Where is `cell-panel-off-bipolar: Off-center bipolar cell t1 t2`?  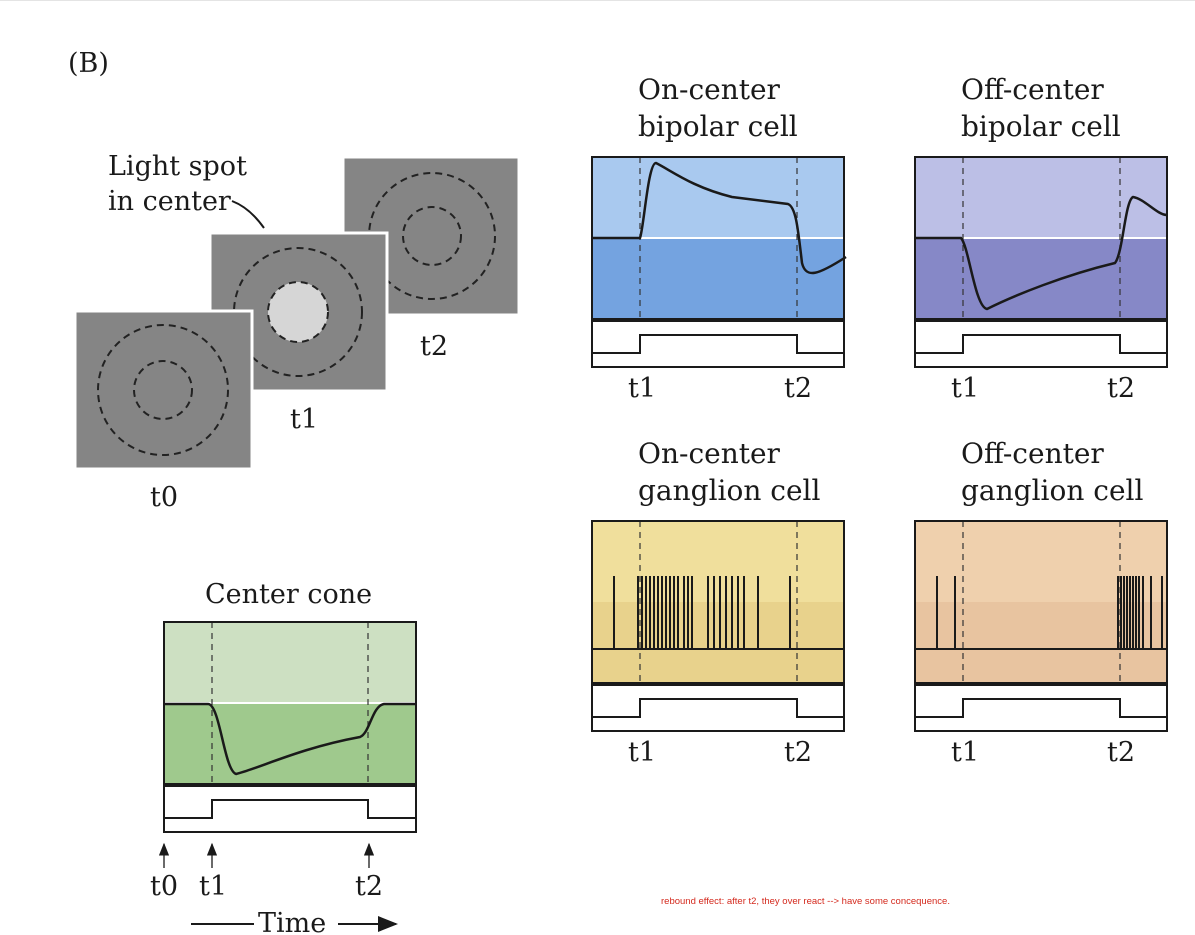
cell-panel-off-bipolar: Off-center bipolar cell t1 t2 is located at coordinates (1041, 238).